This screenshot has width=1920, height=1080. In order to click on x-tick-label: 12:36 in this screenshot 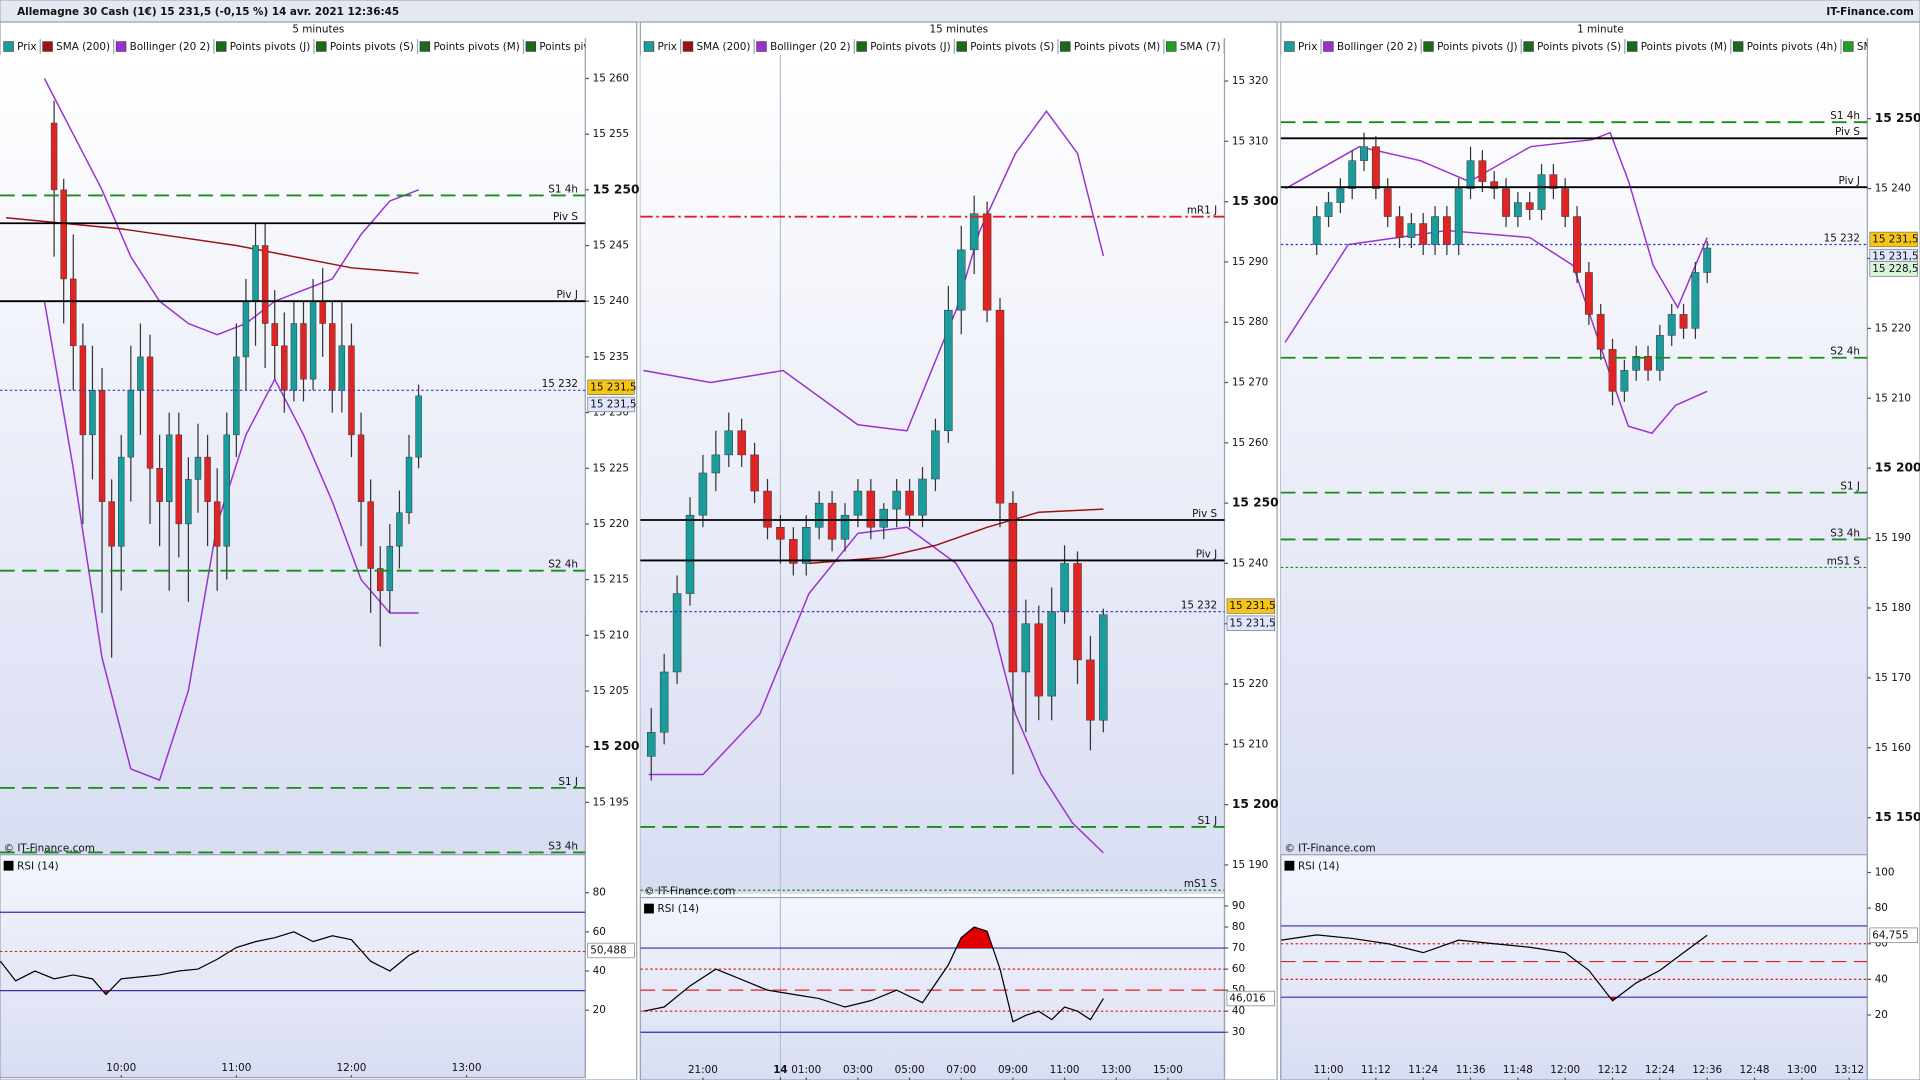, I will do `click(1707, 1070)`.